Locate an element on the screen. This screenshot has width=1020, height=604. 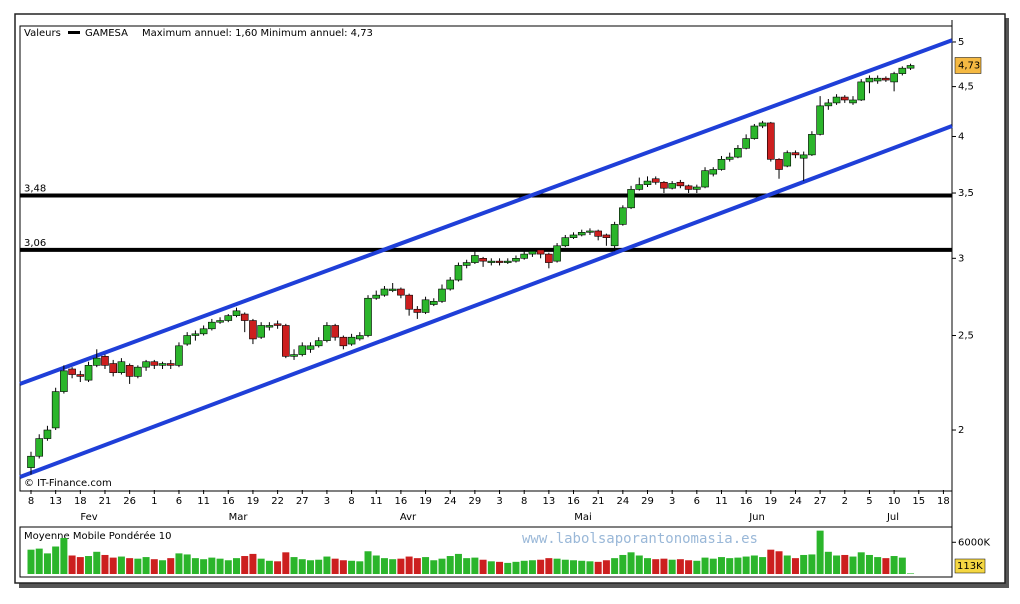
last-volume-label: 113K is located at coordinates (970, 566).